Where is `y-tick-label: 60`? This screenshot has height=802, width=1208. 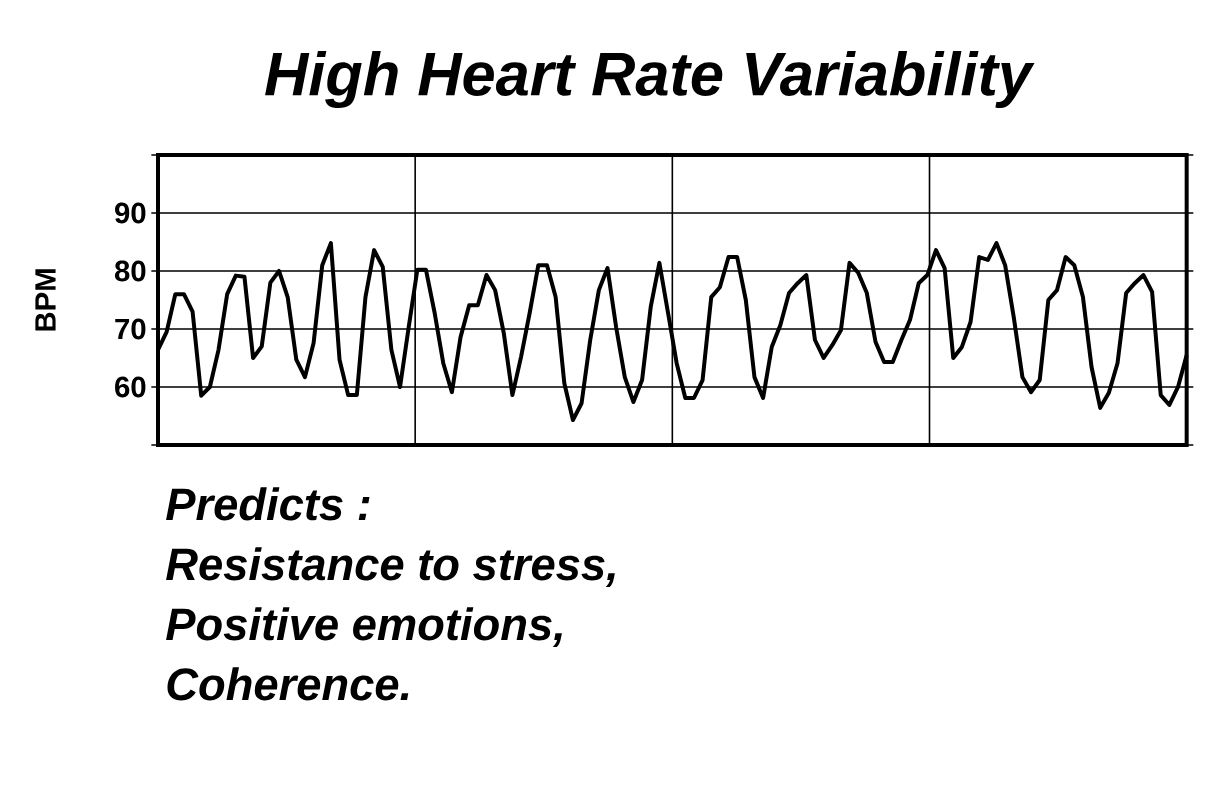
y-tick-label: 60 is located at coordinates (130, 387).